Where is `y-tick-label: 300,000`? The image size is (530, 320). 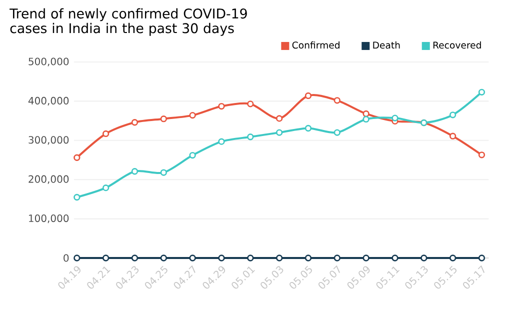
y-tick-label: 300,000 is located at coordinates (48, 140).